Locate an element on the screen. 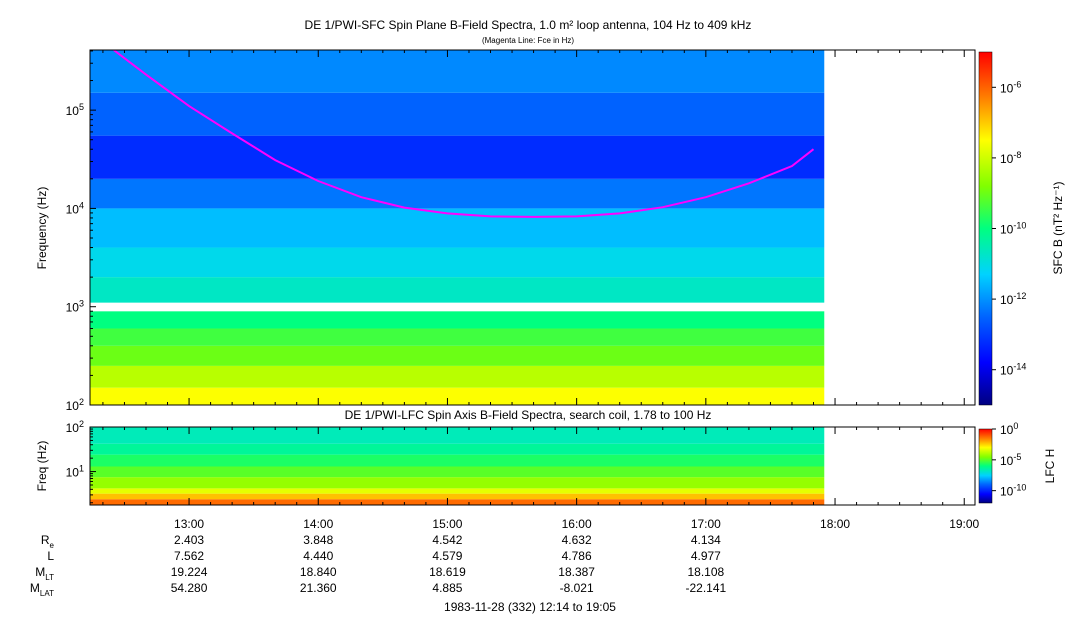  time-tick-label: 19:00 is located at coordinates (964, 524).